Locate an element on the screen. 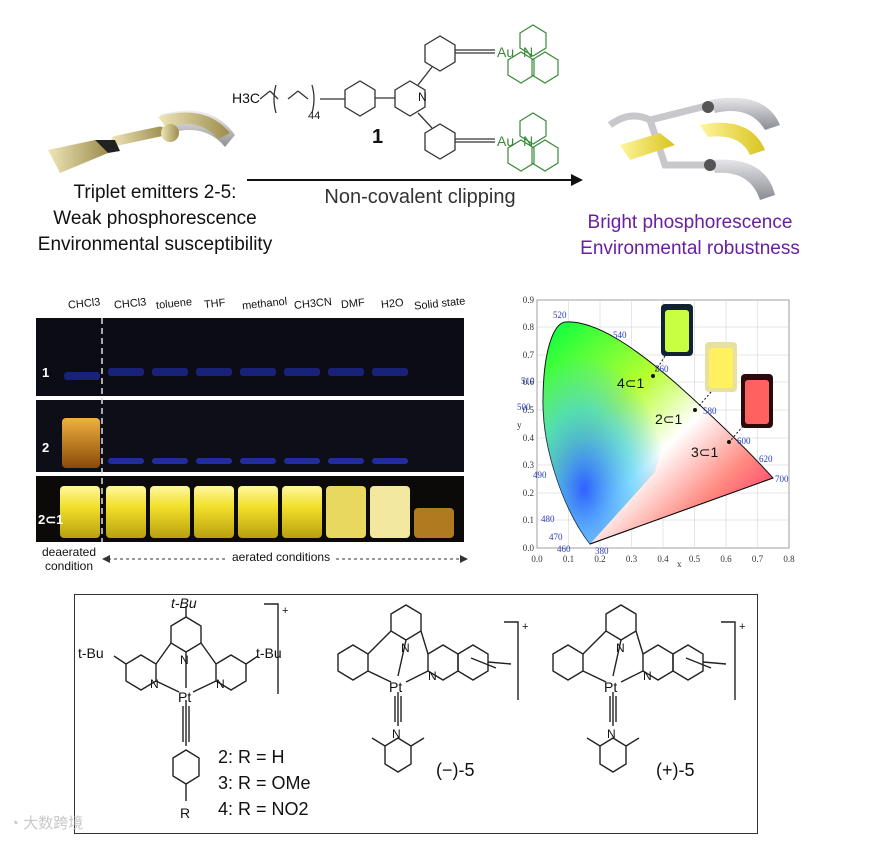 This screenshot has height=841, width=880. x-tick-4: 0.4 is located at coordinates (663, 559).